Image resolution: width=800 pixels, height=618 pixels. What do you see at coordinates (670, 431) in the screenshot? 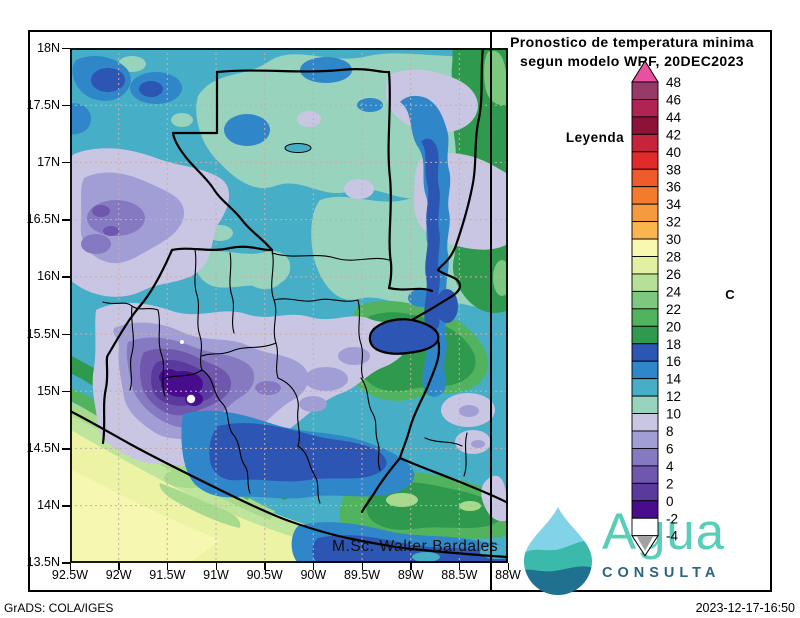
I see `colorbar-tick-label: 8` at bounding box center [670, 431].